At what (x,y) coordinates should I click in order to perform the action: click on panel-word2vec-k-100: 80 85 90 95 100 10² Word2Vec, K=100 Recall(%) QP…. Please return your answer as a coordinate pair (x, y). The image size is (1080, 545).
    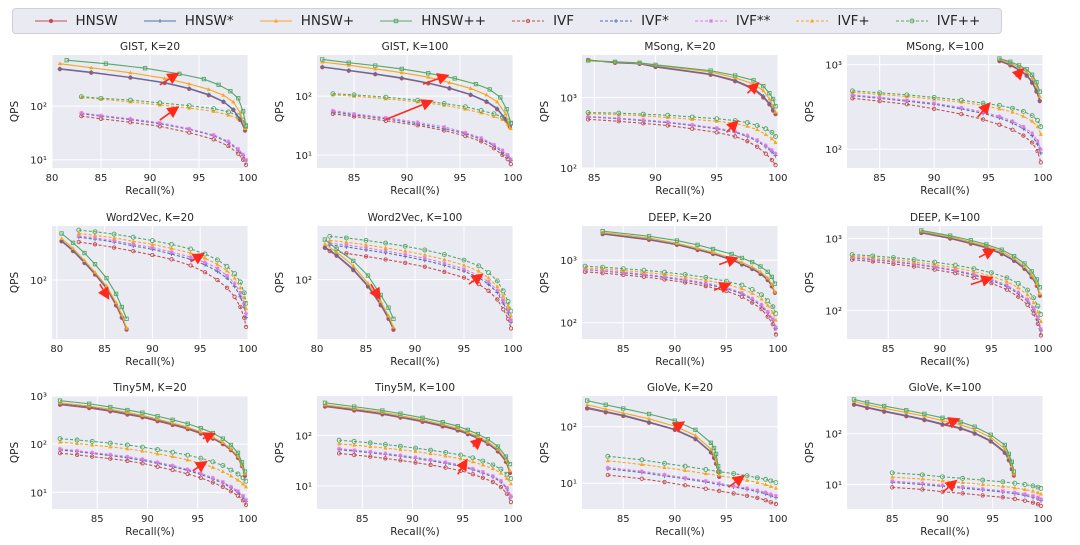
    Looking at the image, I should click on (398, 290).